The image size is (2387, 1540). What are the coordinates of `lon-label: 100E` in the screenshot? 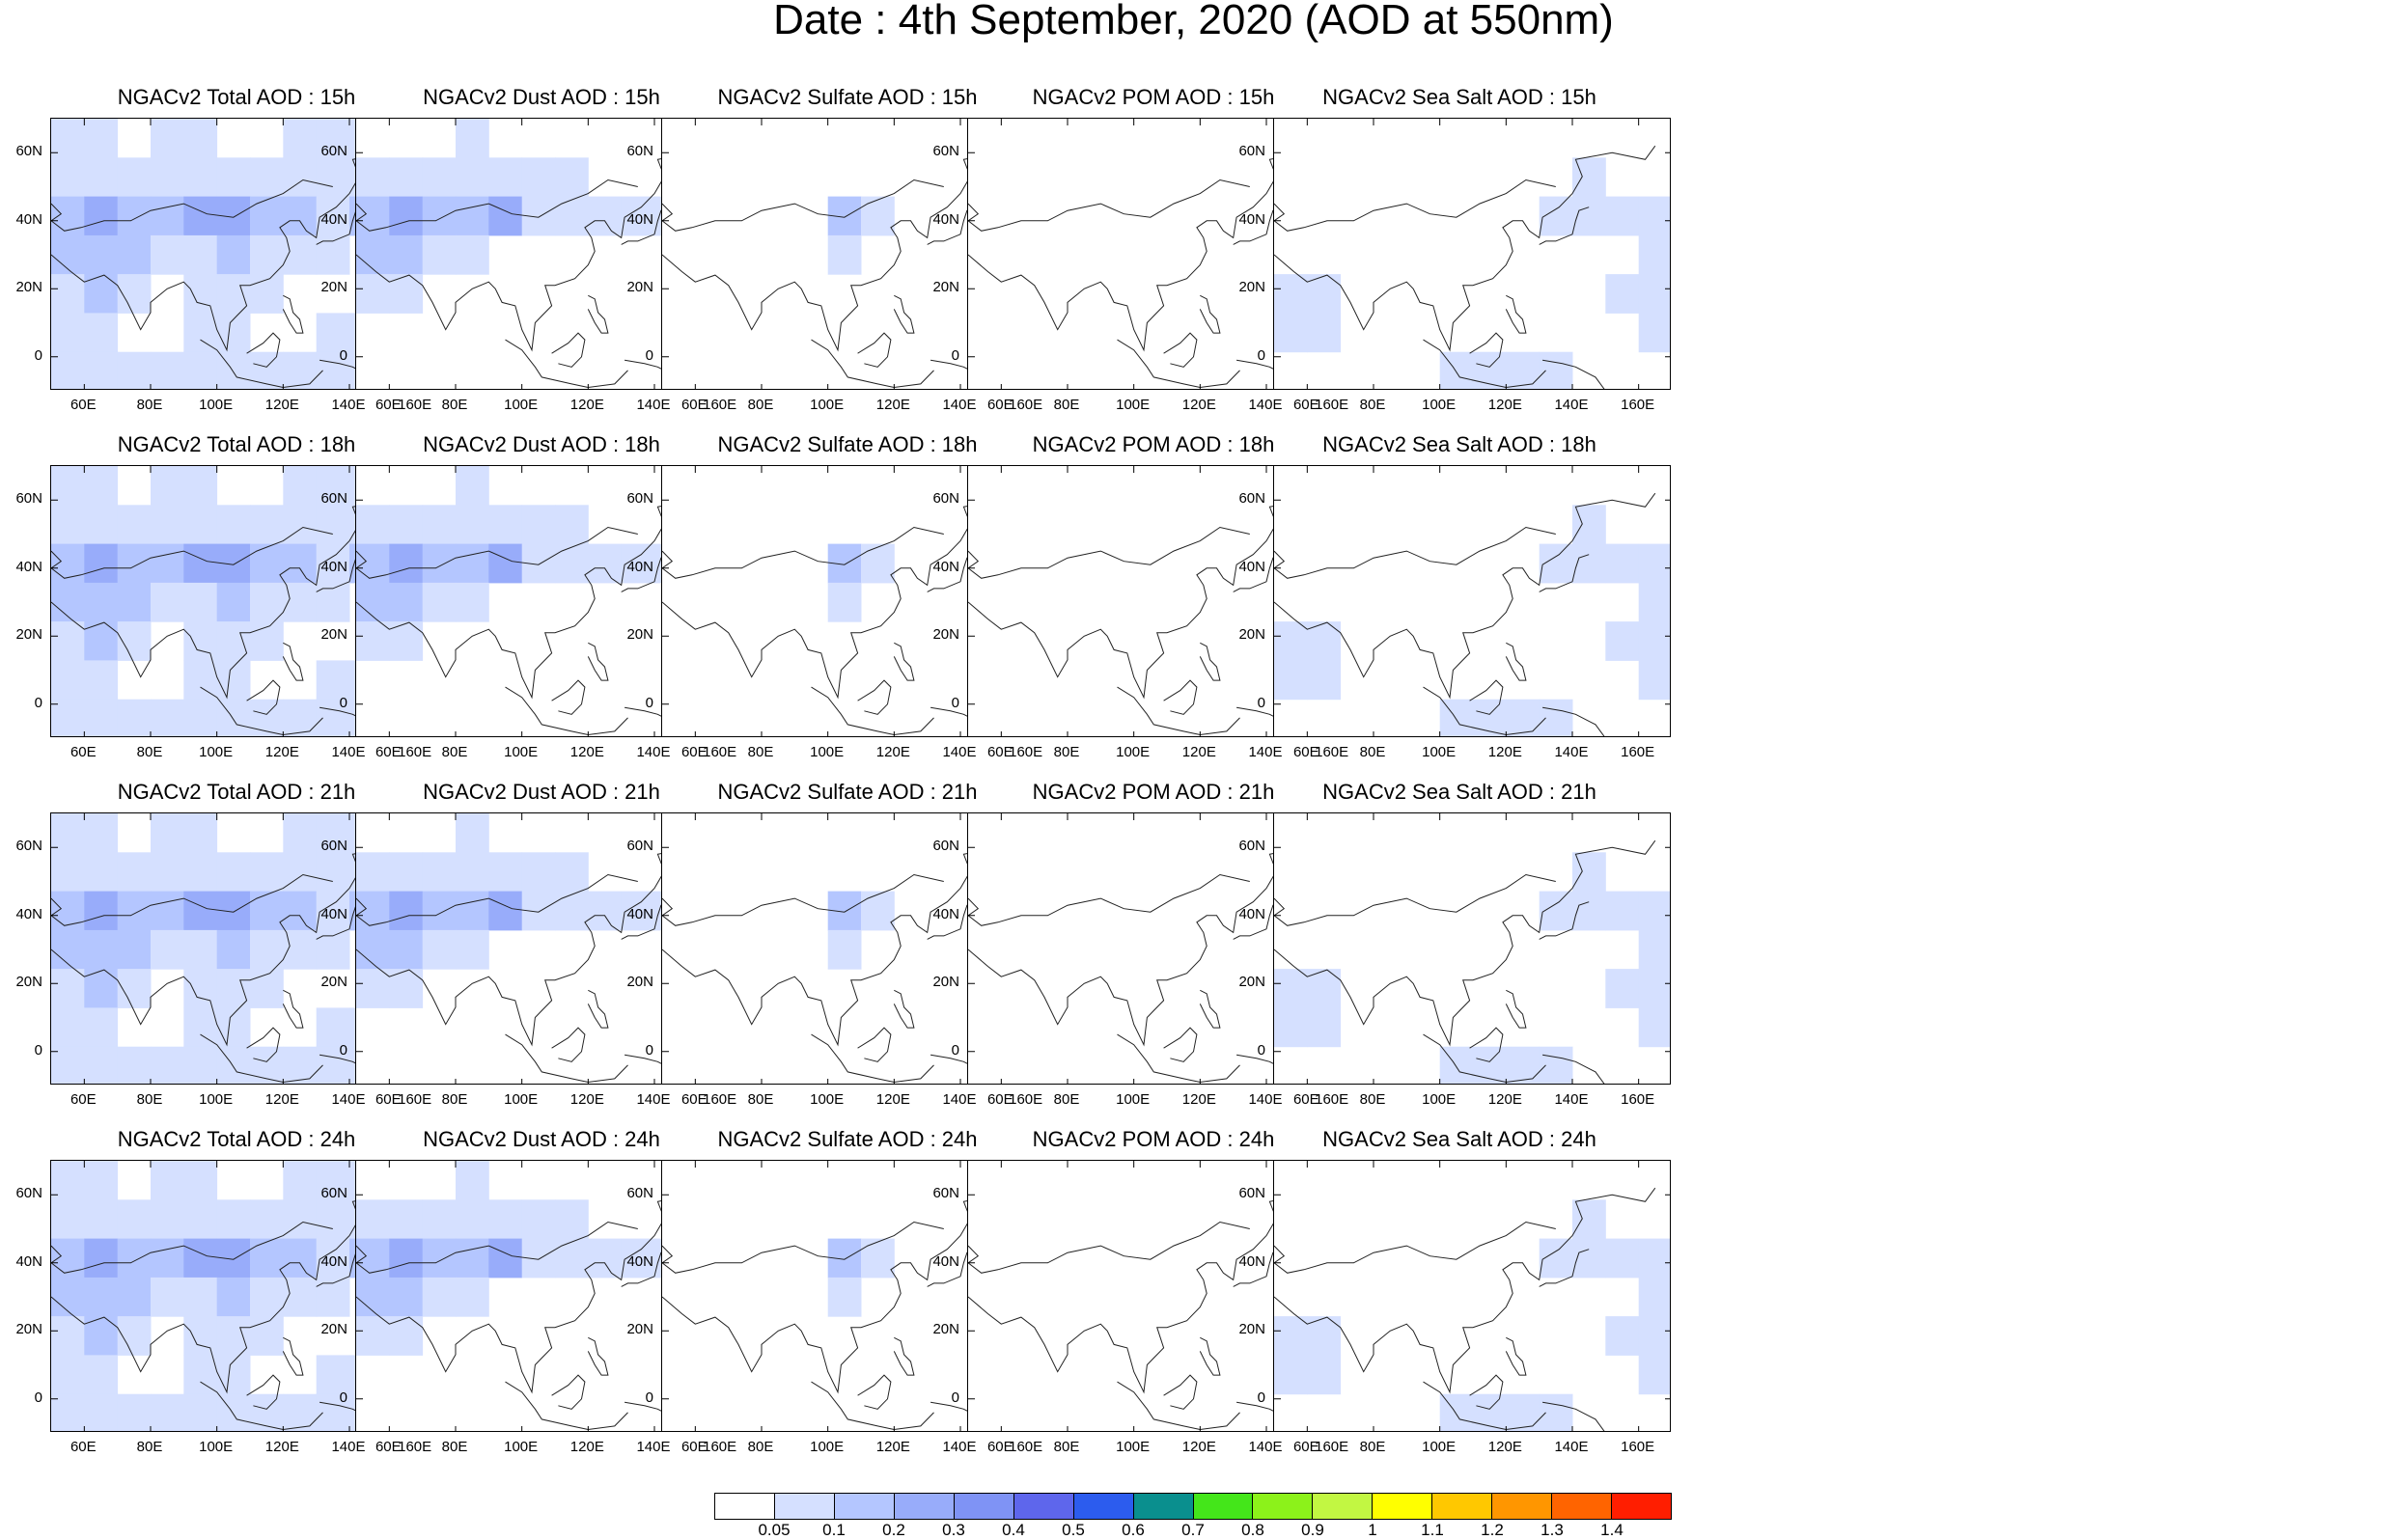 It's located at (521, 405).